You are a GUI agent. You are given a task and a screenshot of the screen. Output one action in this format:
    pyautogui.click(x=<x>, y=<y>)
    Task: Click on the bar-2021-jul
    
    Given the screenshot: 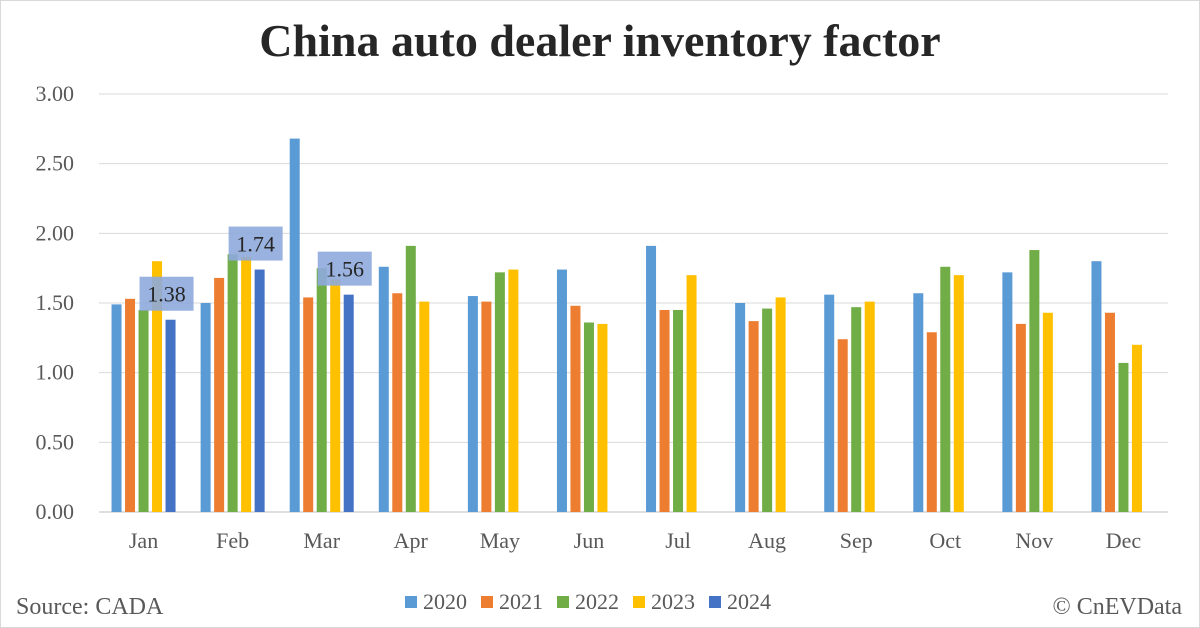 What is the action you would take?
    pyautogui.click(x=664, y=410)
    